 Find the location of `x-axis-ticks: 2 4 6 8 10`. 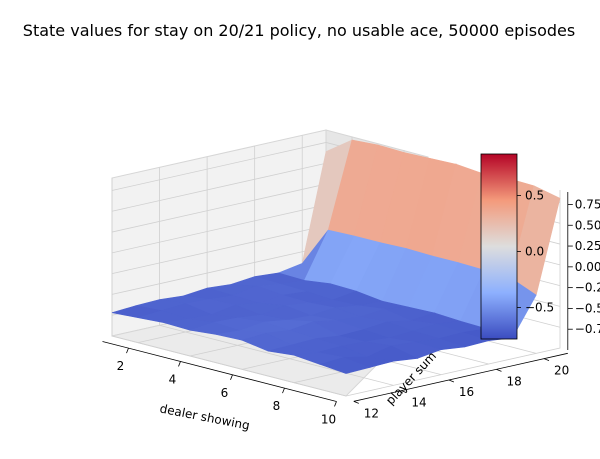

x-axis-ticks: 2 4 6 8 10 is located at coordinates (227, 386).